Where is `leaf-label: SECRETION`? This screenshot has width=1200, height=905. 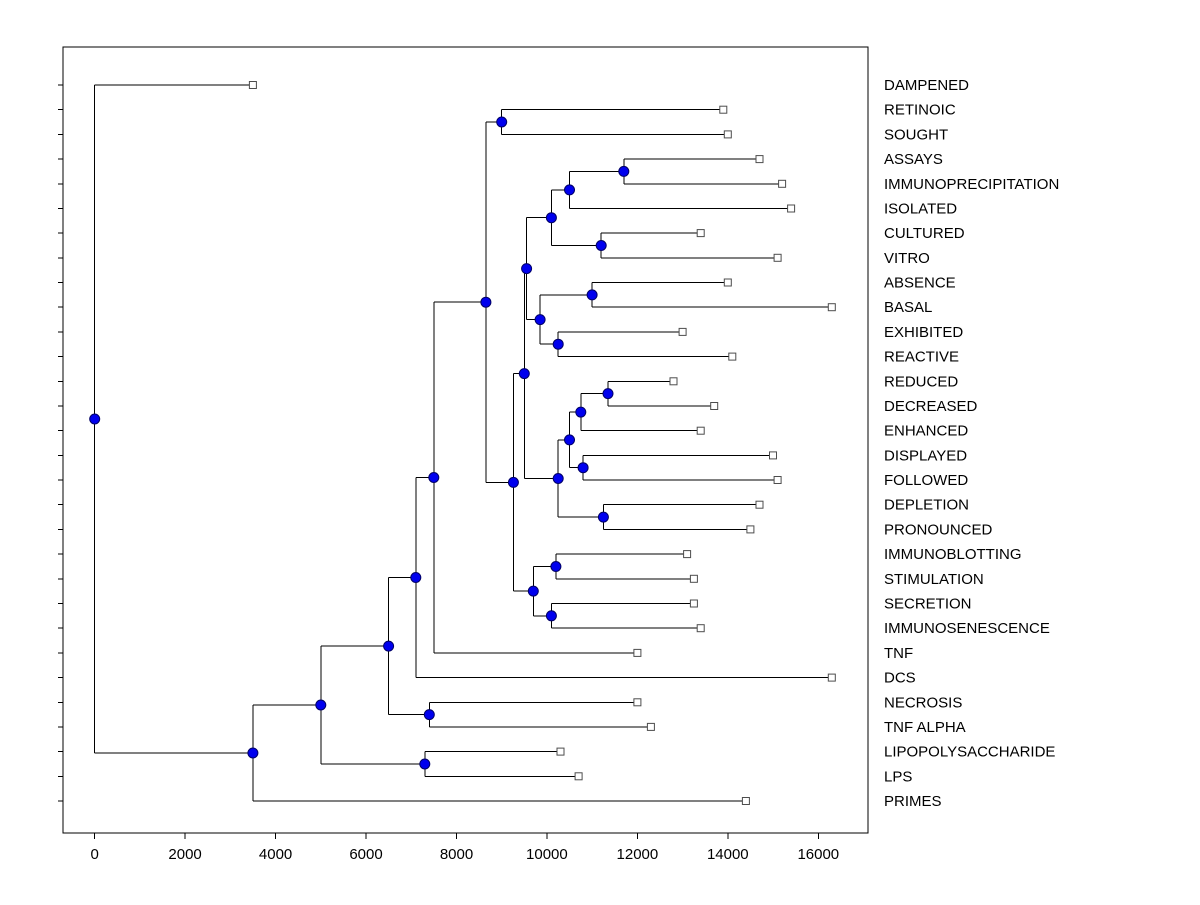
leaf-label: SECRETION is located at coordinates (928, 604).